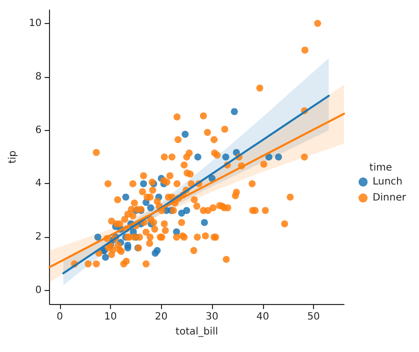  Describe the element at coordinates (263, 317) in the screenshot. I see `x-tick-label: 40` at that location.